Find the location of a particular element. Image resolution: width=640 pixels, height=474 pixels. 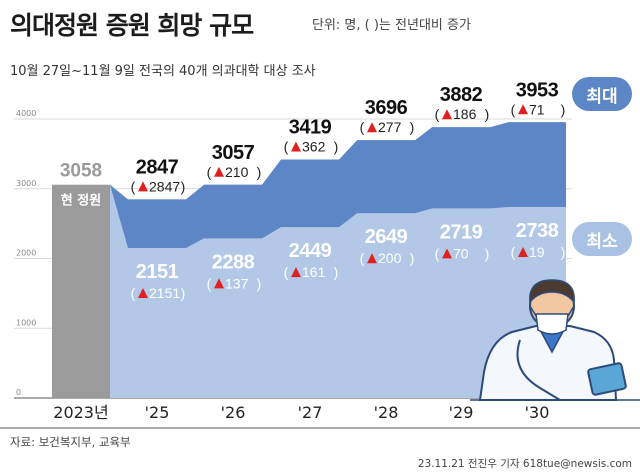

y-tick-label: 3000 is located at coordinates (26, 183).